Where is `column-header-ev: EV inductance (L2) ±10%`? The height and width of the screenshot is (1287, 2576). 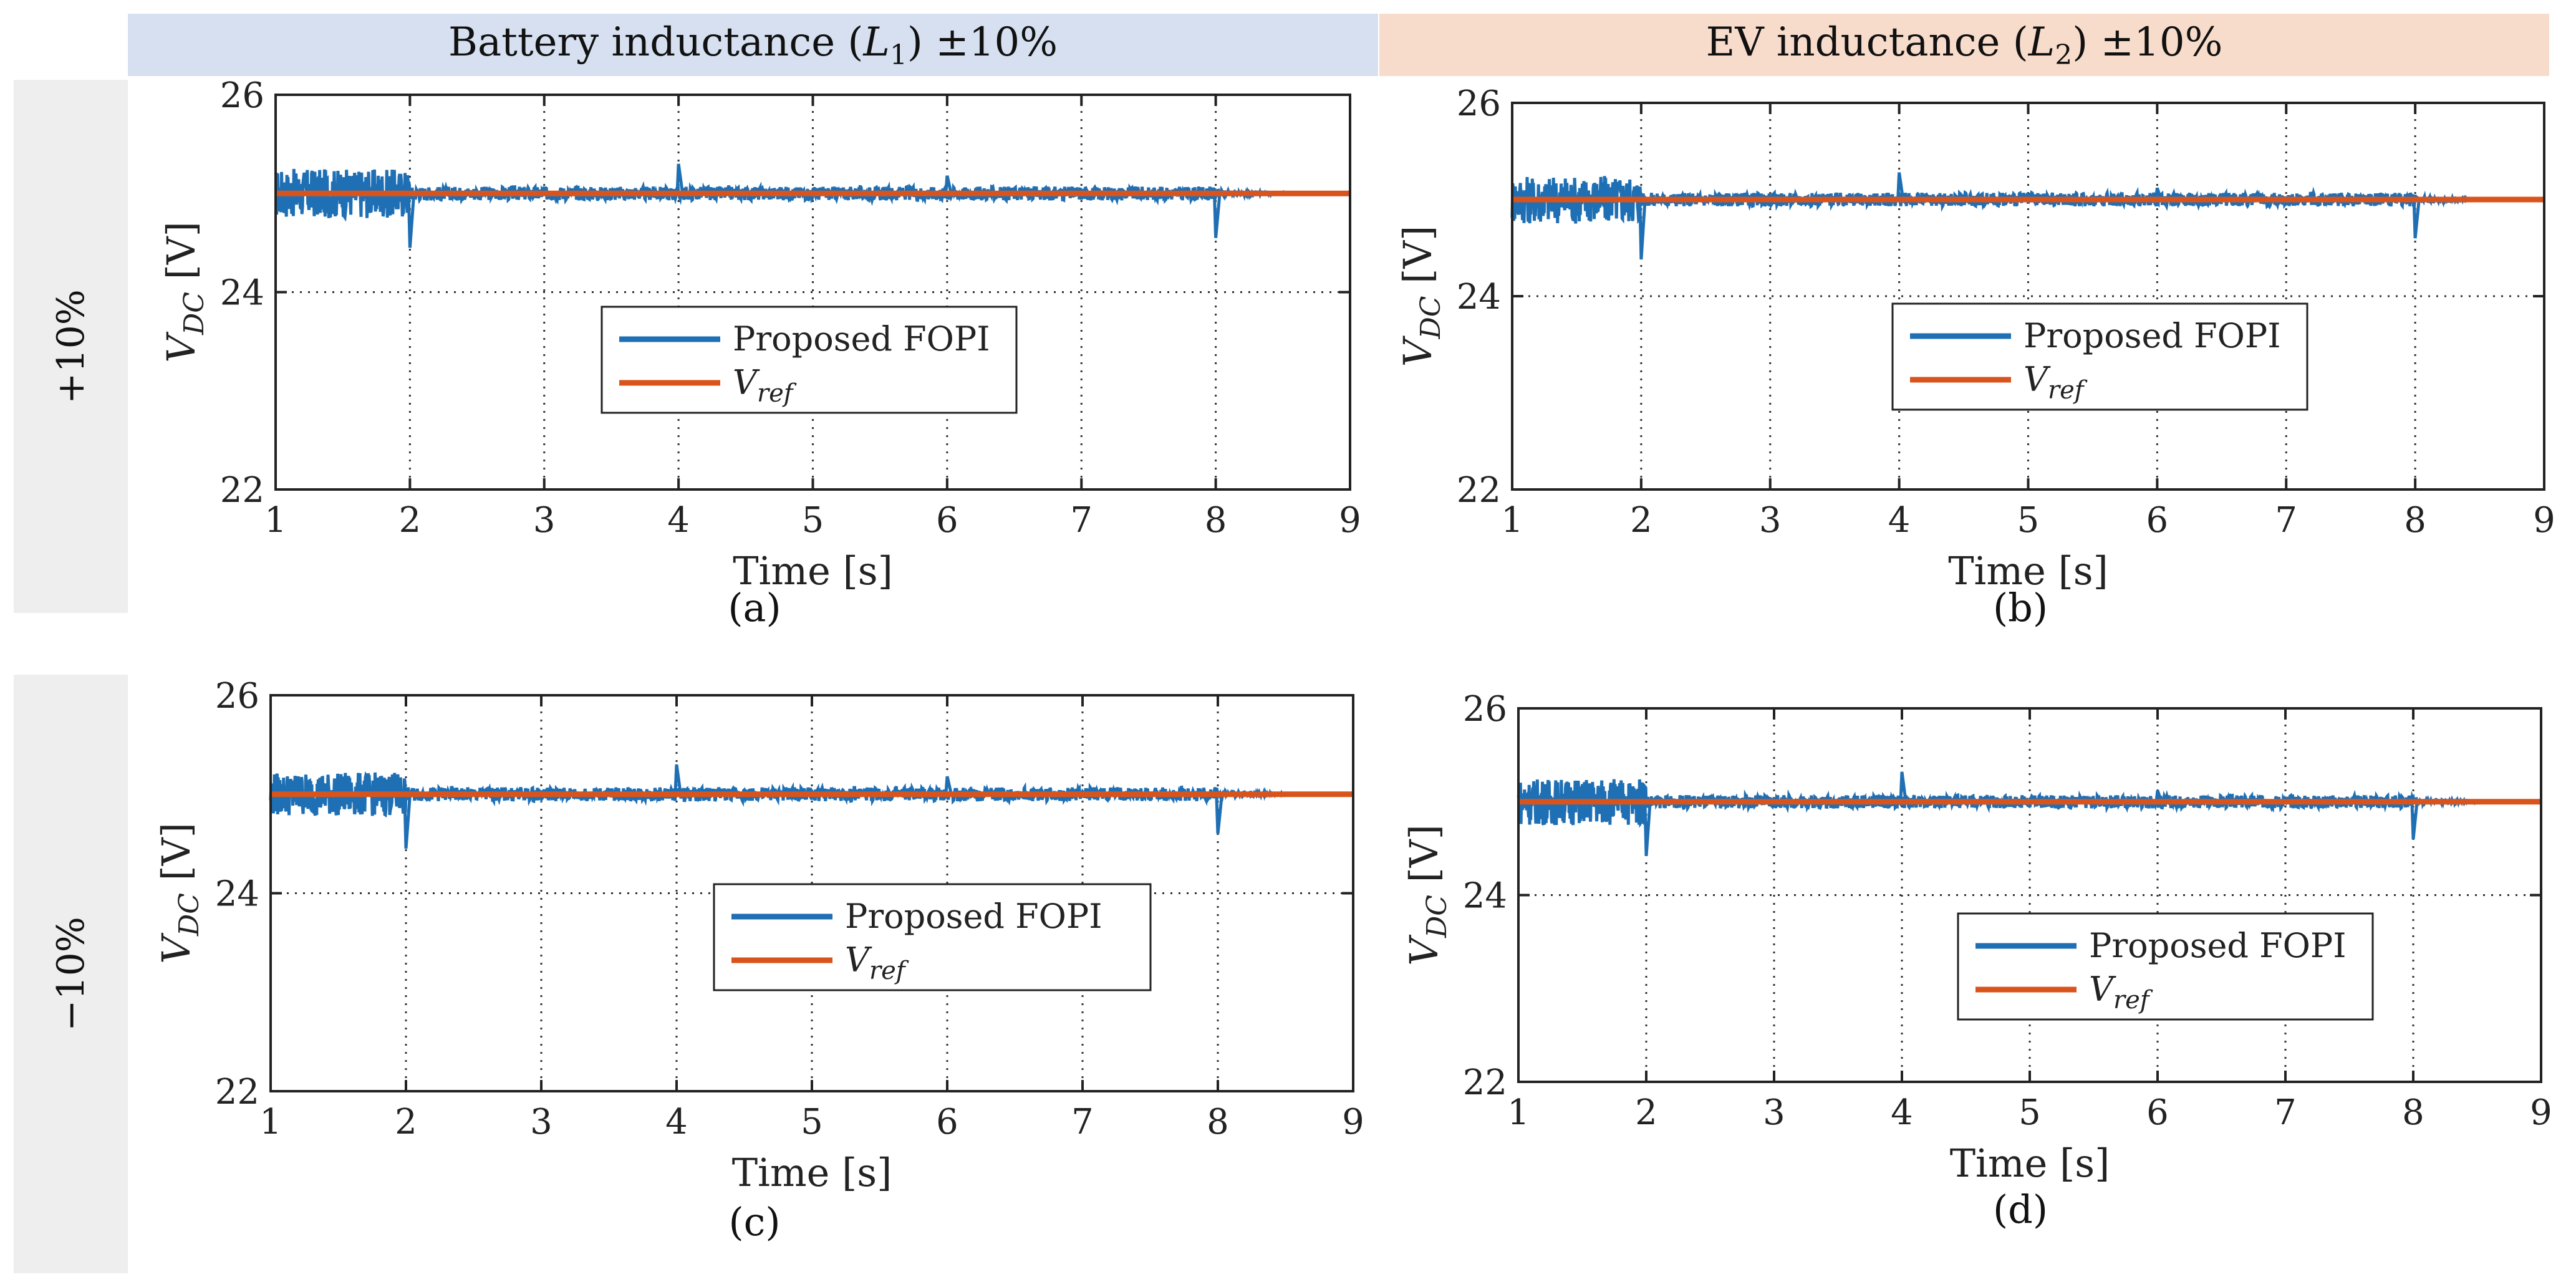 column-header-ev: EV inductance (L2) ±10% is located at coordinates (1964, 45).